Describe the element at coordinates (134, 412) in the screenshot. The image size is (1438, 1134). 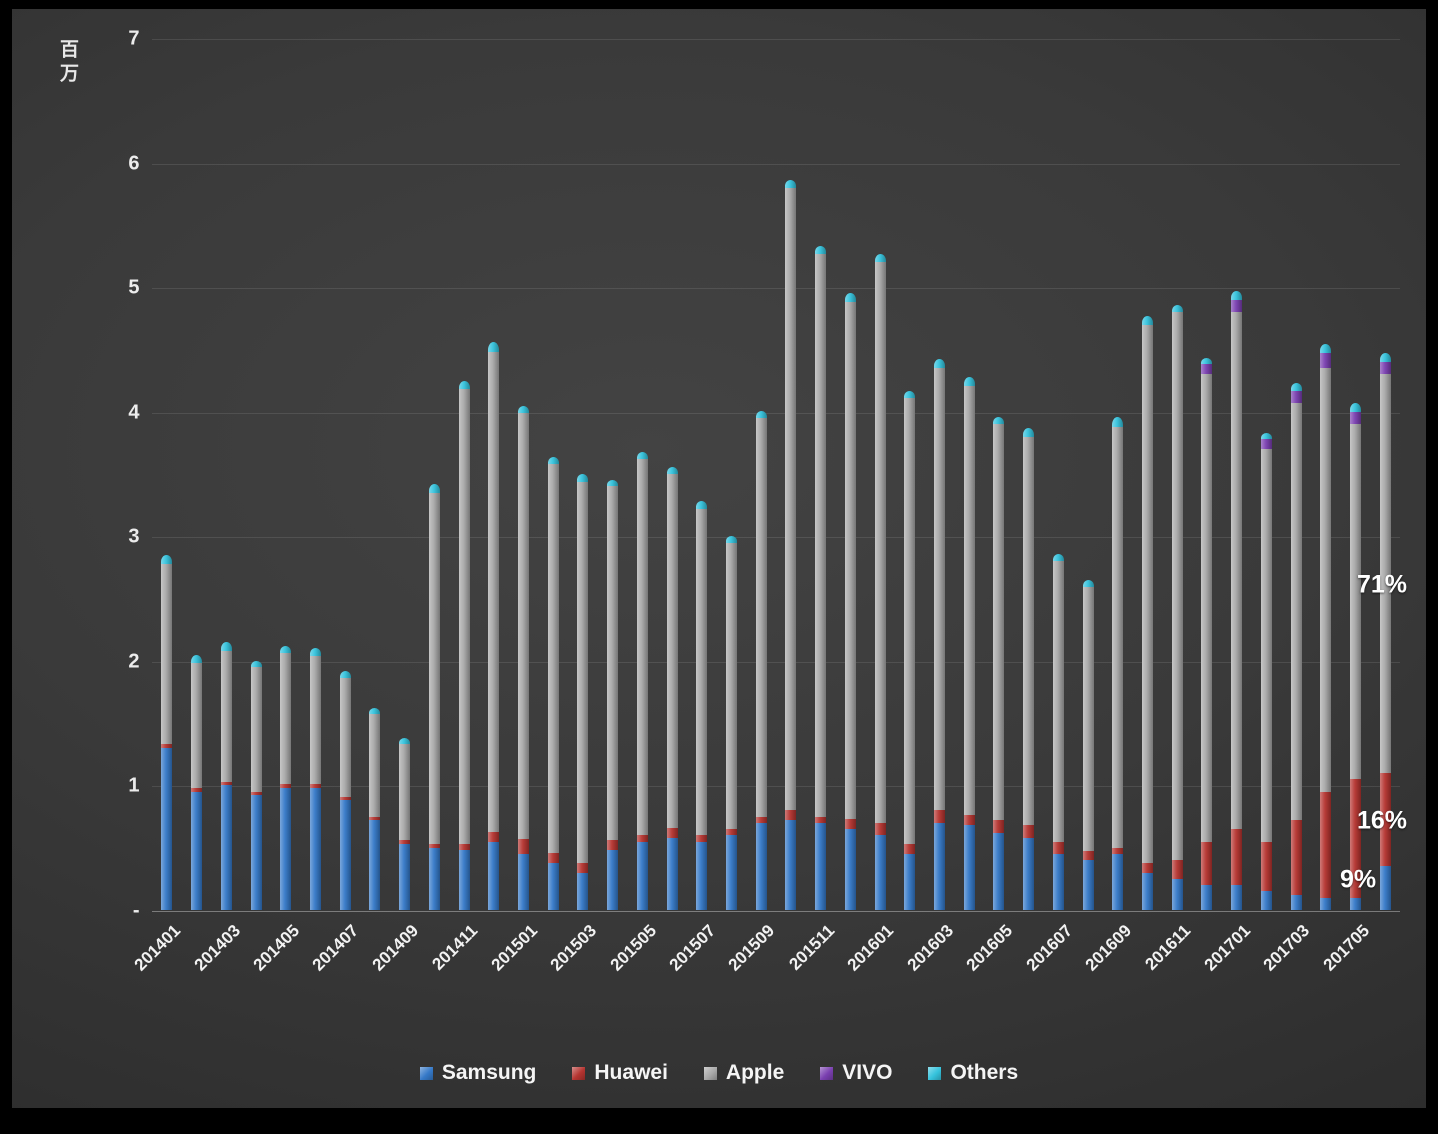
I see `y-tick-label: 4` at that location.